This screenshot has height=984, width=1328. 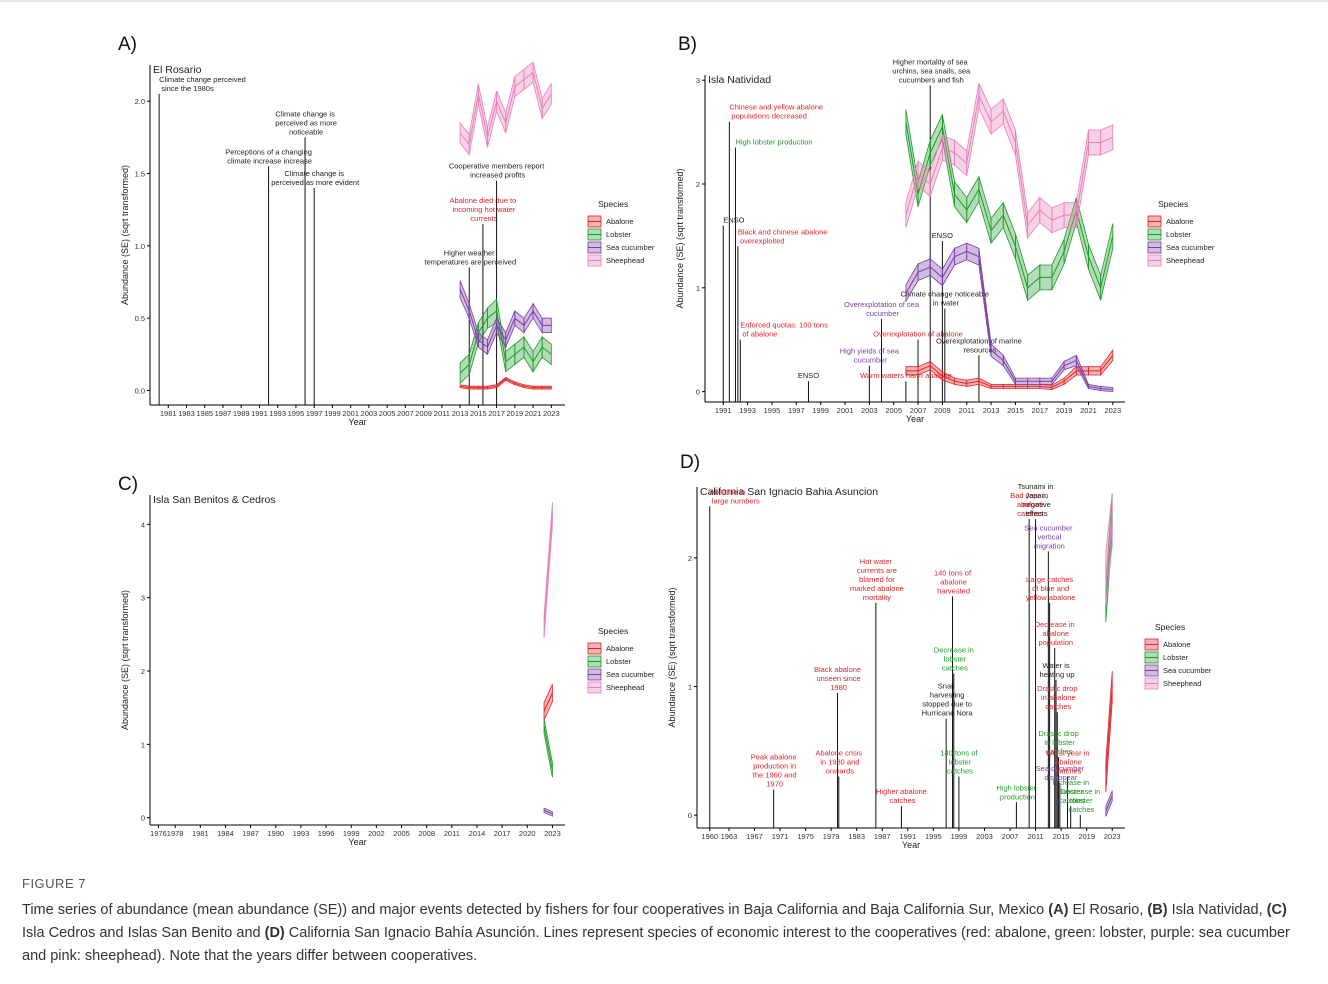 I want to click on panel-subtitle: Isla San Benitos & Cedros, so click(x=214, y=500).